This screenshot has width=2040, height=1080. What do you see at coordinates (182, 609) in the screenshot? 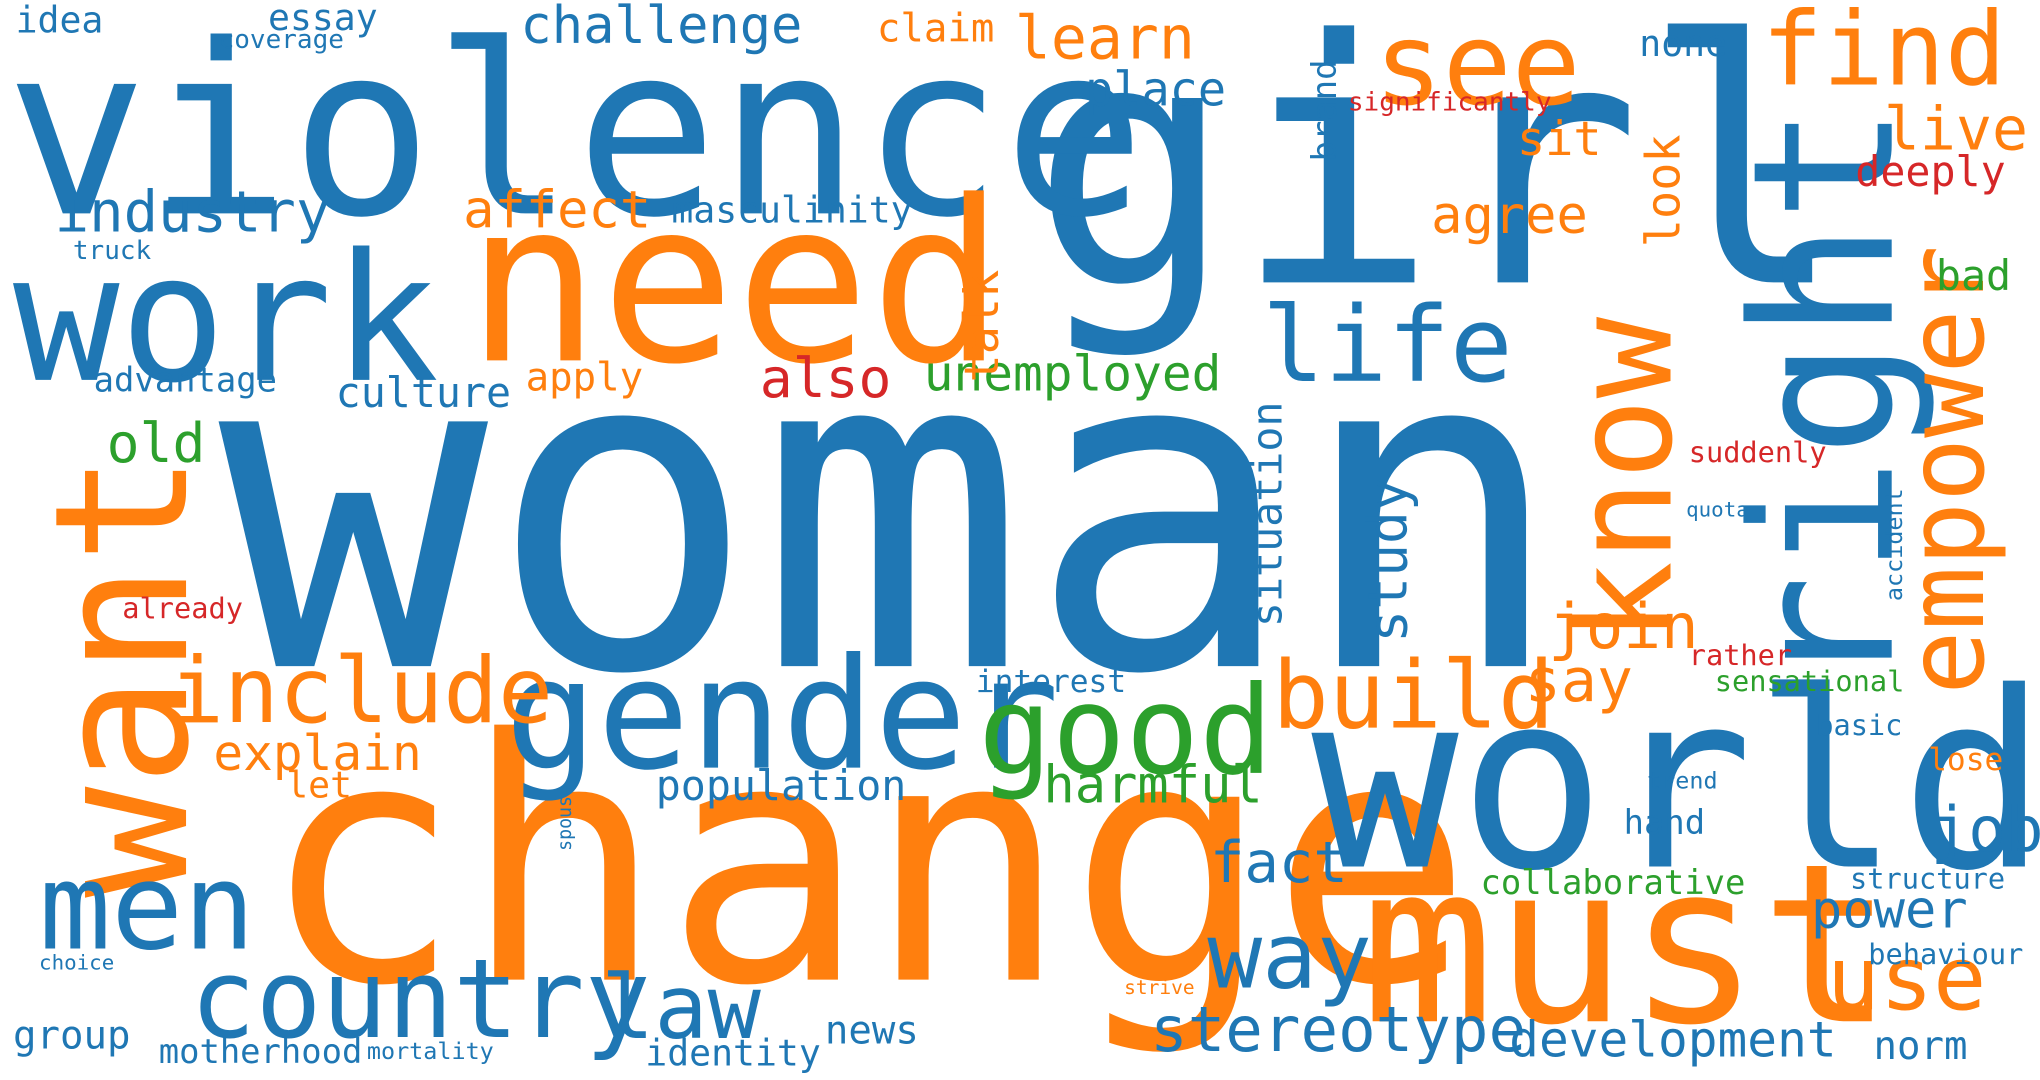
I see `word-already: already` at bounding box center [182, 609].